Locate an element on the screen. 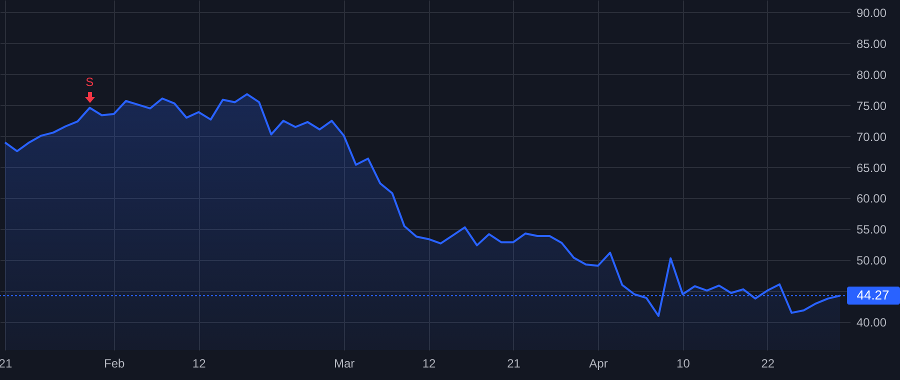 The height and width of the screenshot is (380, 900). y-tick-label: 50.00 is located at coordinates (871, 261).